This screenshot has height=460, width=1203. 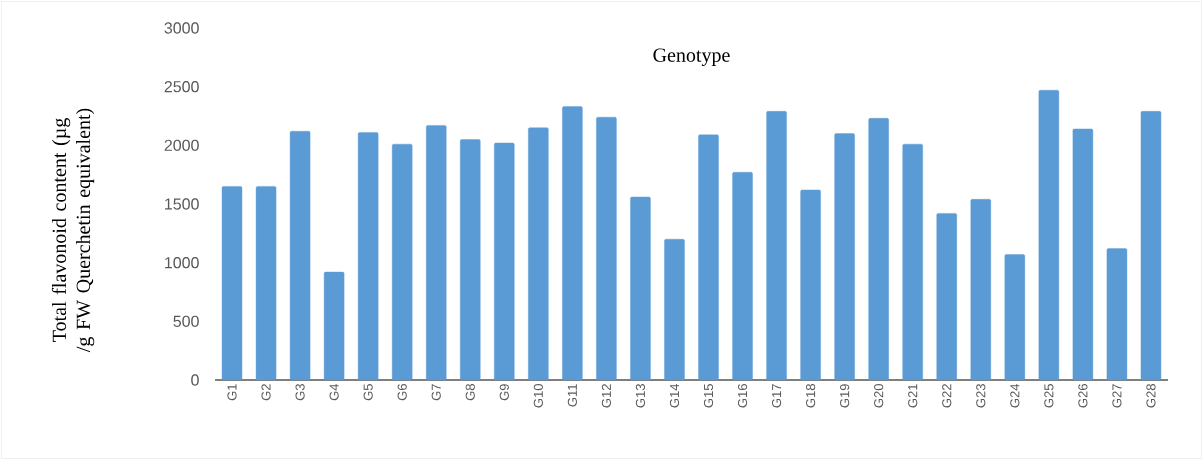 I want to click on y-axis-title: Total flavonoid content (µg /g FW Querchetin equivalent), so click(x=73, y=230).